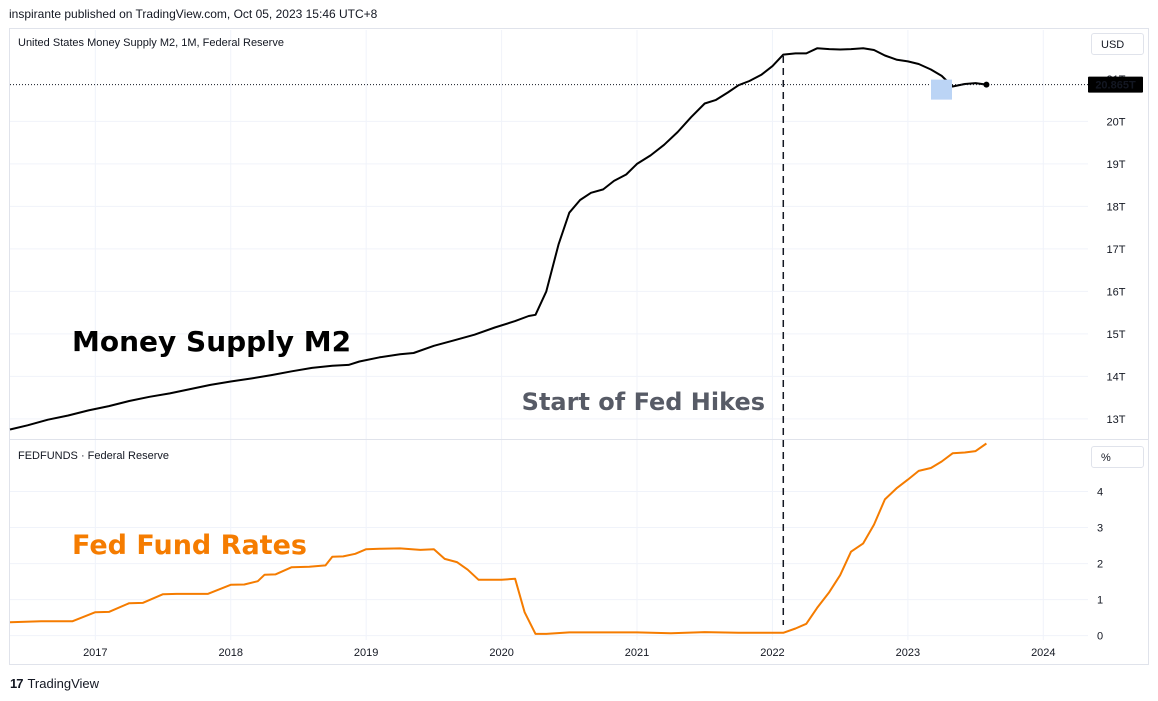  I want to click on x-tick-label: 2019, so click(366, 653).